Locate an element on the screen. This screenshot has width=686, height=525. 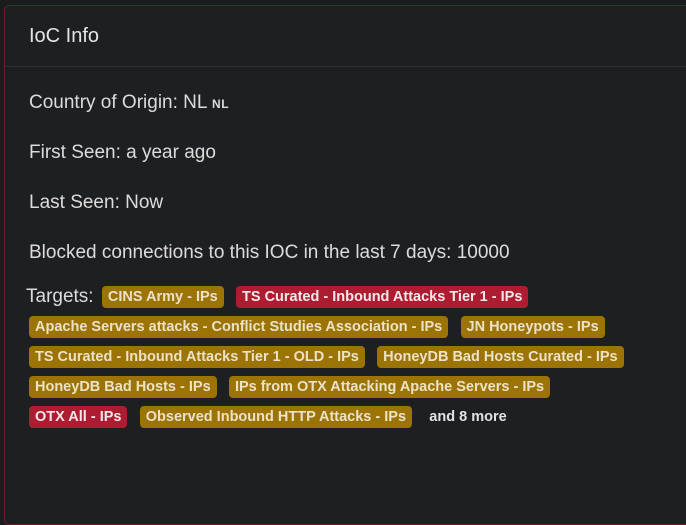
country-of-origin: Country of Origin: NL NL is located at coordinates (357, 108).